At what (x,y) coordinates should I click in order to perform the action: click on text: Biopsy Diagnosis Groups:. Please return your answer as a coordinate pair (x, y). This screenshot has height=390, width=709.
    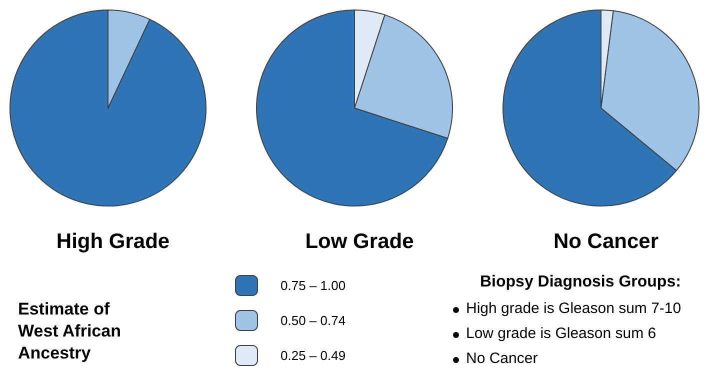
    Looking at the image, I should click on (580, 282).